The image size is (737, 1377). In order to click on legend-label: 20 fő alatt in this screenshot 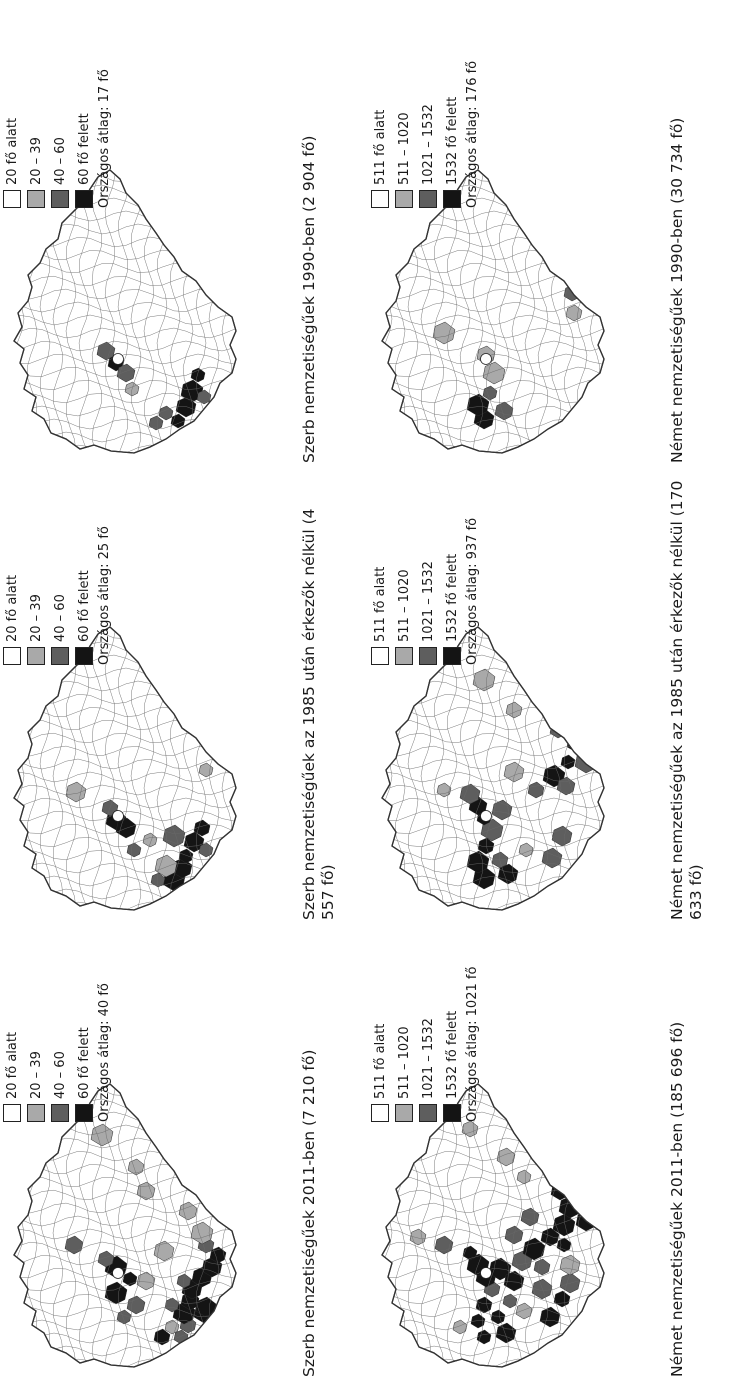, I will do `click(12, 608)`.